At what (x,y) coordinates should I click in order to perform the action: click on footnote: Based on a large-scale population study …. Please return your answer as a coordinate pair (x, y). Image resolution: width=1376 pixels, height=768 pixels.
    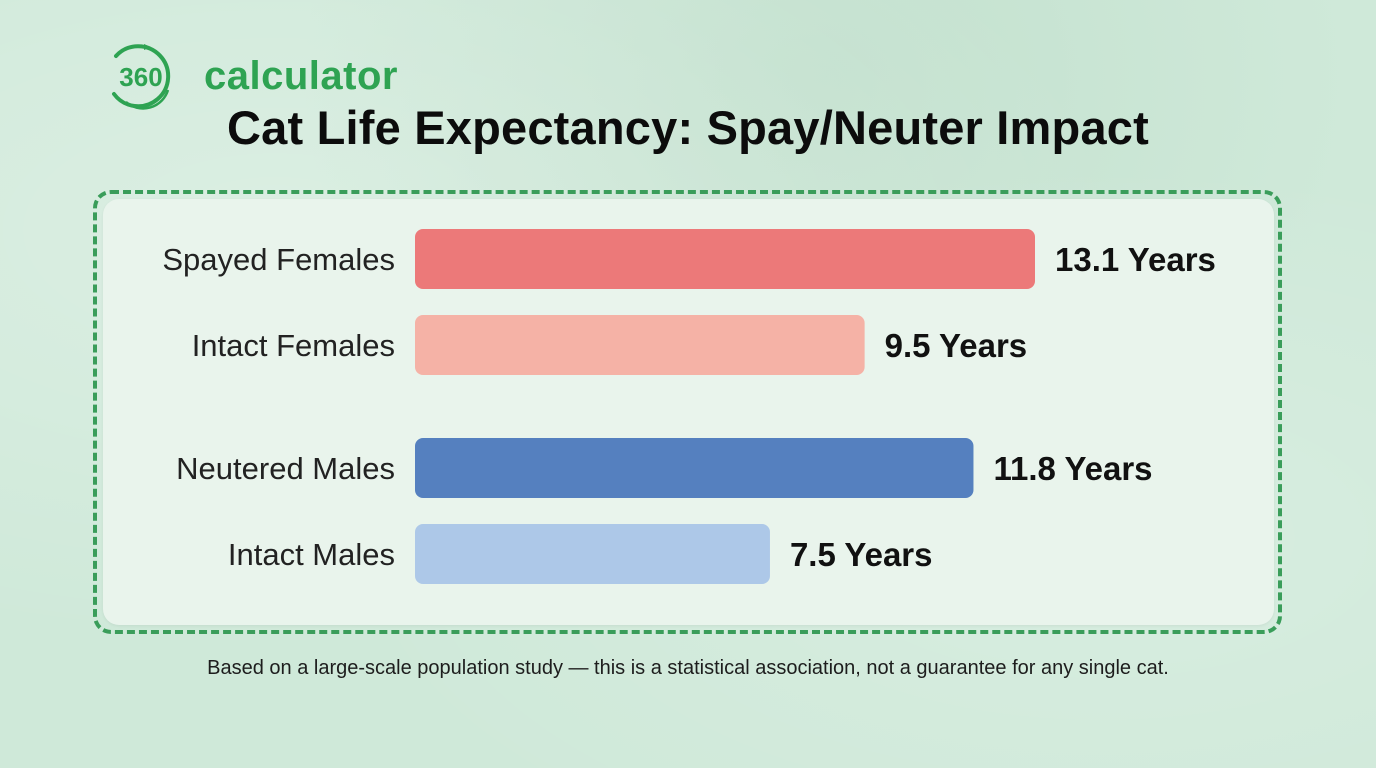
    Looking at the image, I should click on (688, 668).